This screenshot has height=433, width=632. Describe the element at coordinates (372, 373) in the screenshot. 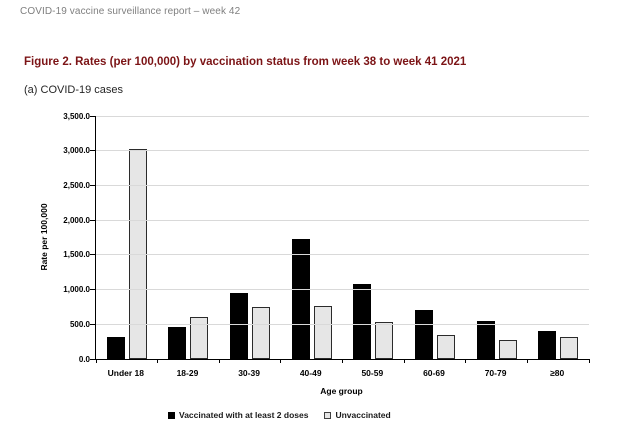

I see `x-axis-tick-label: 50-59` at that location.